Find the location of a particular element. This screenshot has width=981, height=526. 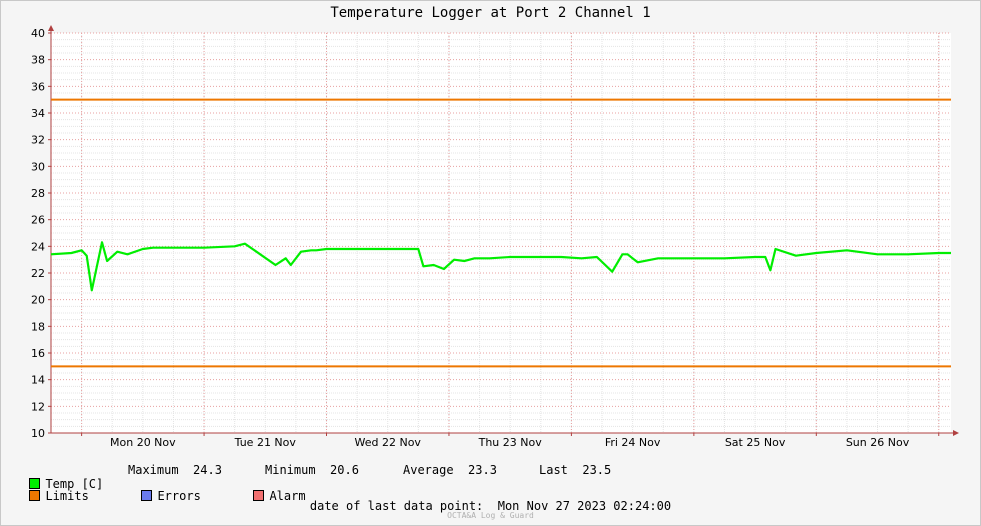

y-tick-label: 24 is located at coordinates (38, 246).